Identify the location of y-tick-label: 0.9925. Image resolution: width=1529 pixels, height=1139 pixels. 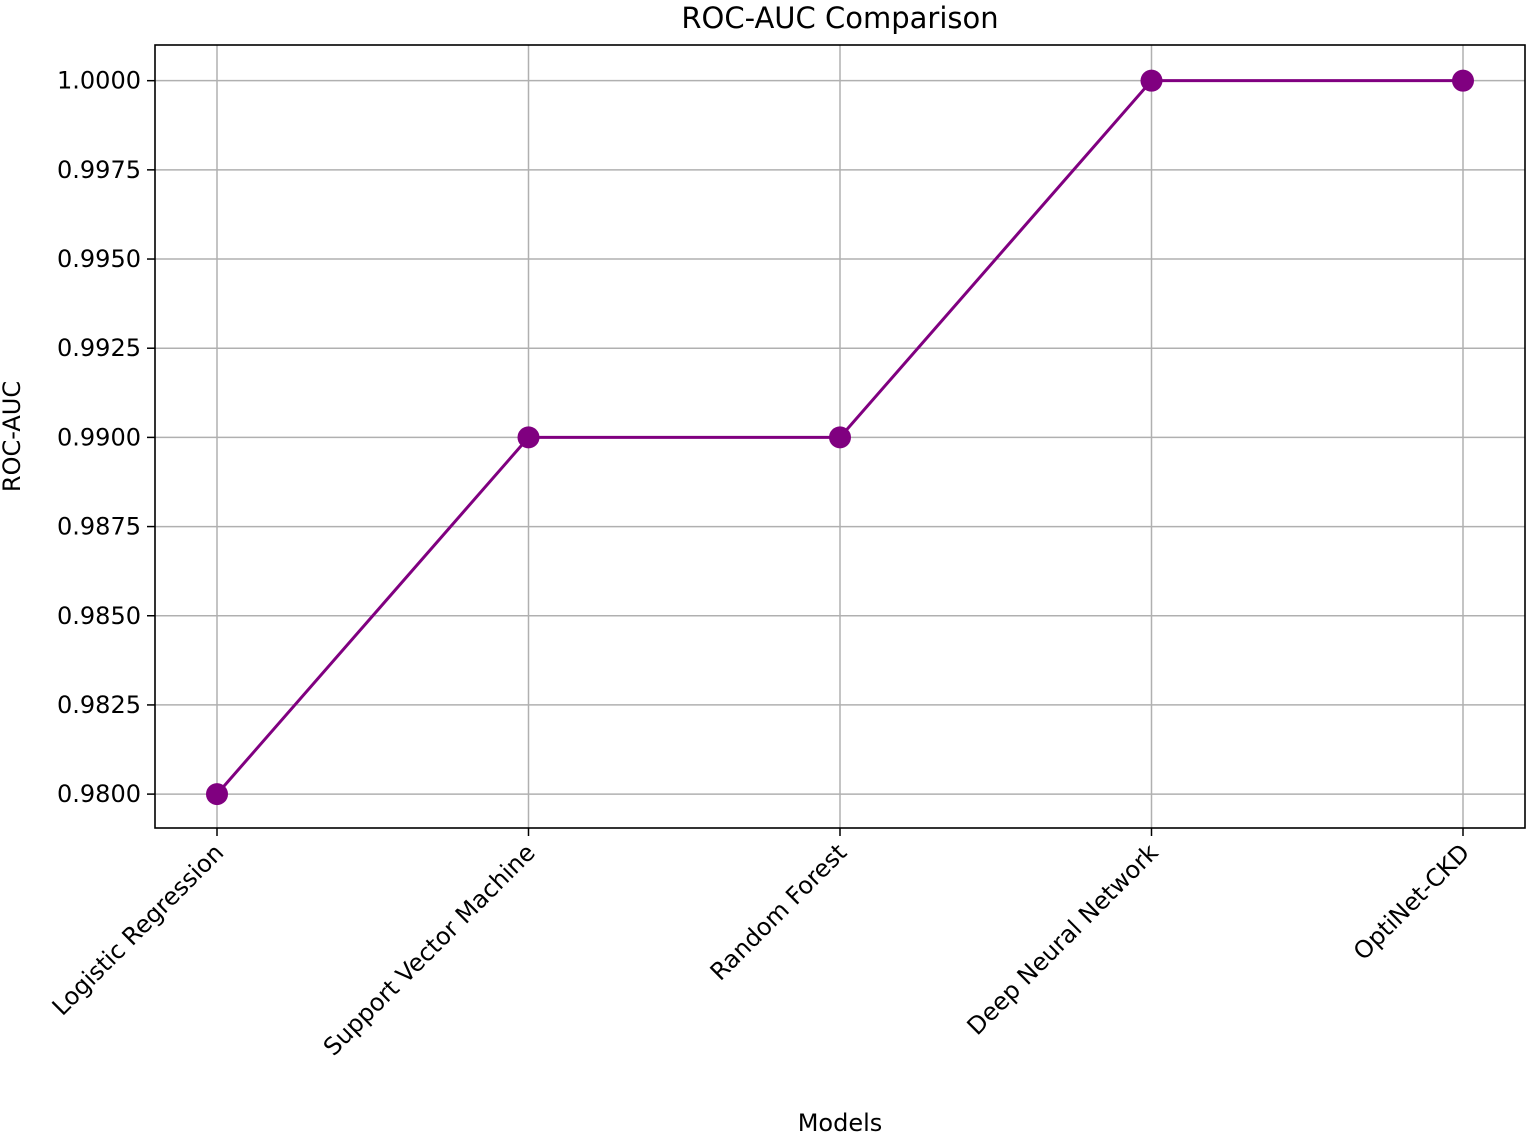
(99, 348).